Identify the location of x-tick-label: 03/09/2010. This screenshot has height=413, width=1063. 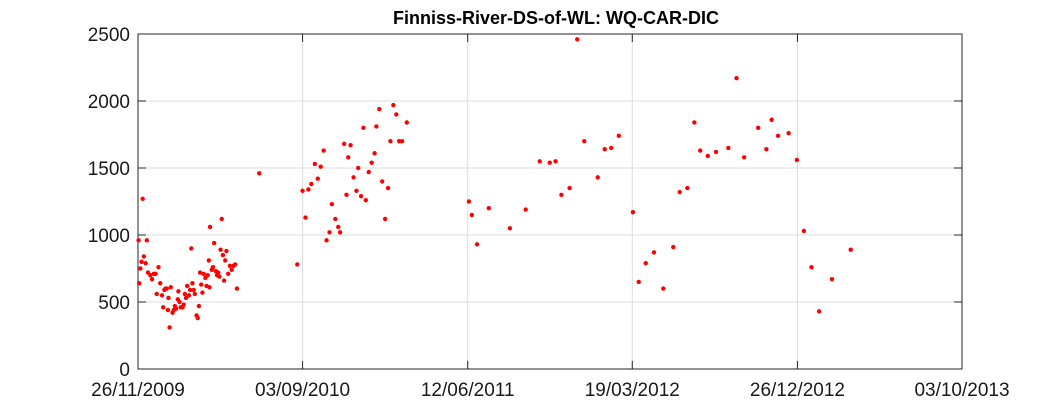
(302, 390).